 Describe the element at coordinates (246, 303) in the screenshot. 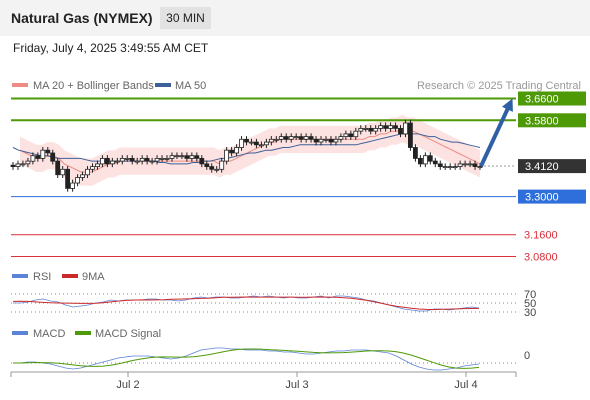

I see `rsi-ma-line` at that location.